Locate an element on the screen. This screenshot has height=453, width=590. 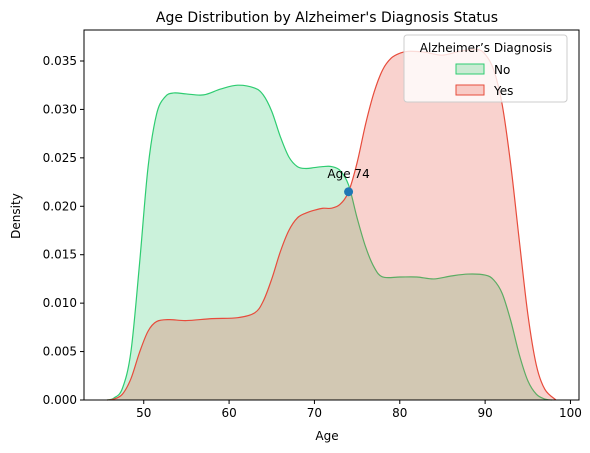
y-tick-label: 0.010 is located at coordinates (60, 303).